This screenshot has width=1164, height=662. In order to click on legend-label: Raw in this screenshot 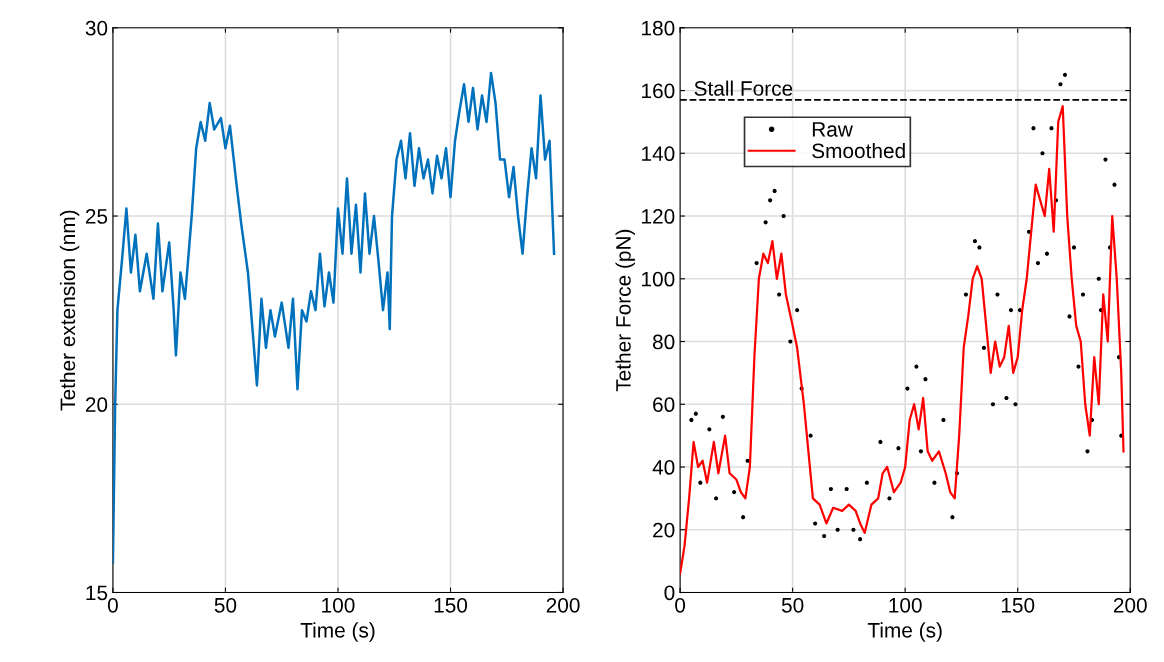, I will do `click(832, 129)`.